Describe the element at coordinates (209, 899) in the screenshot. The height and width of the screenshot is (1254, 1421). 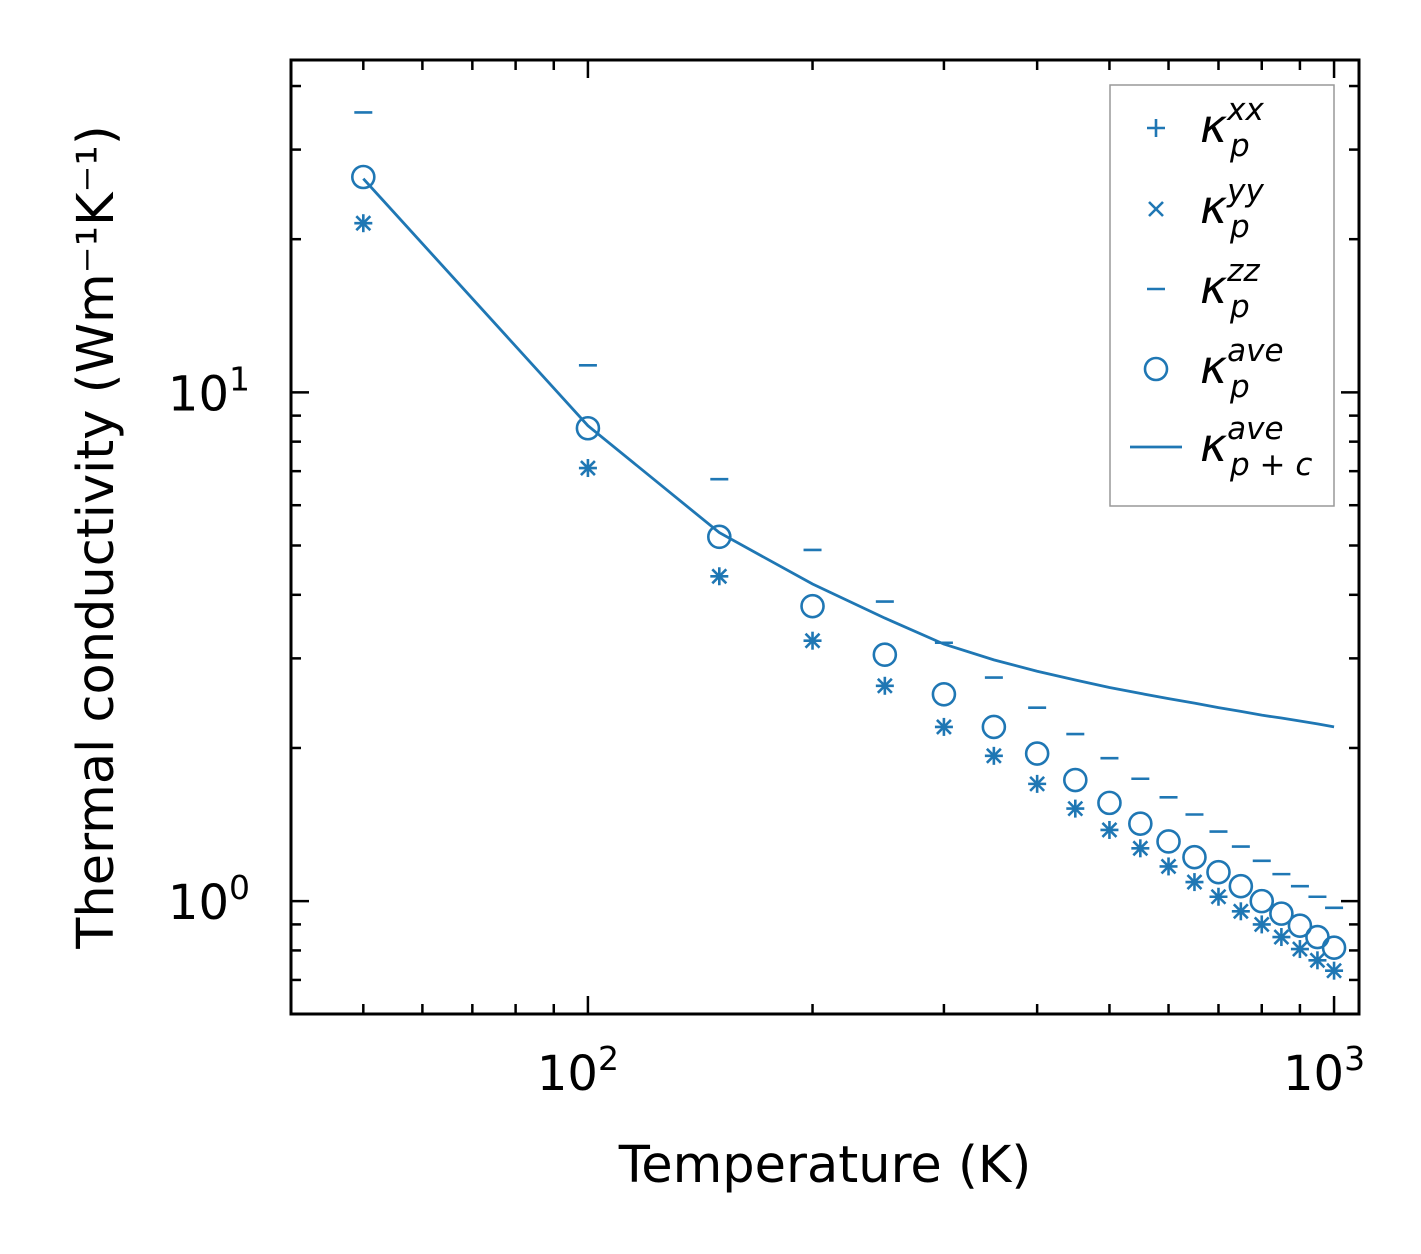
I see `y-tick-label: 10⁰` at that location.